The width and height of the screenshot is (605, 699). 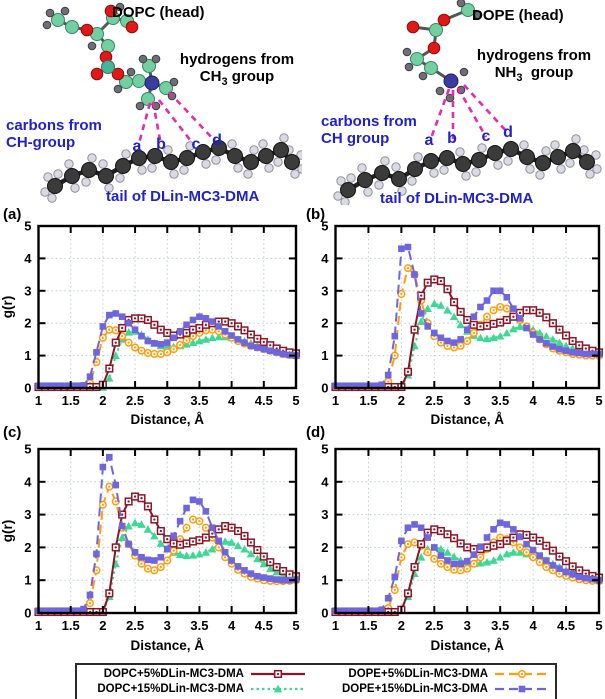 I want to click on panel-label-d: (d), so click(x=316, y=432).